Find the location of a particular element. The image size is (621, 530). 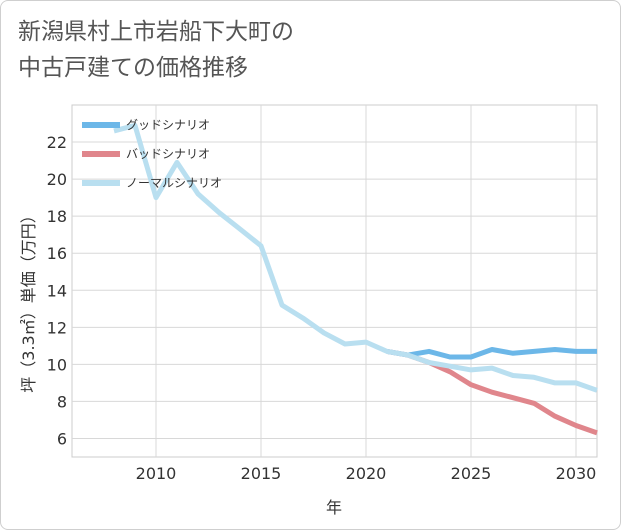

y-tick-label: 16 is located at coordinates (57, 253).